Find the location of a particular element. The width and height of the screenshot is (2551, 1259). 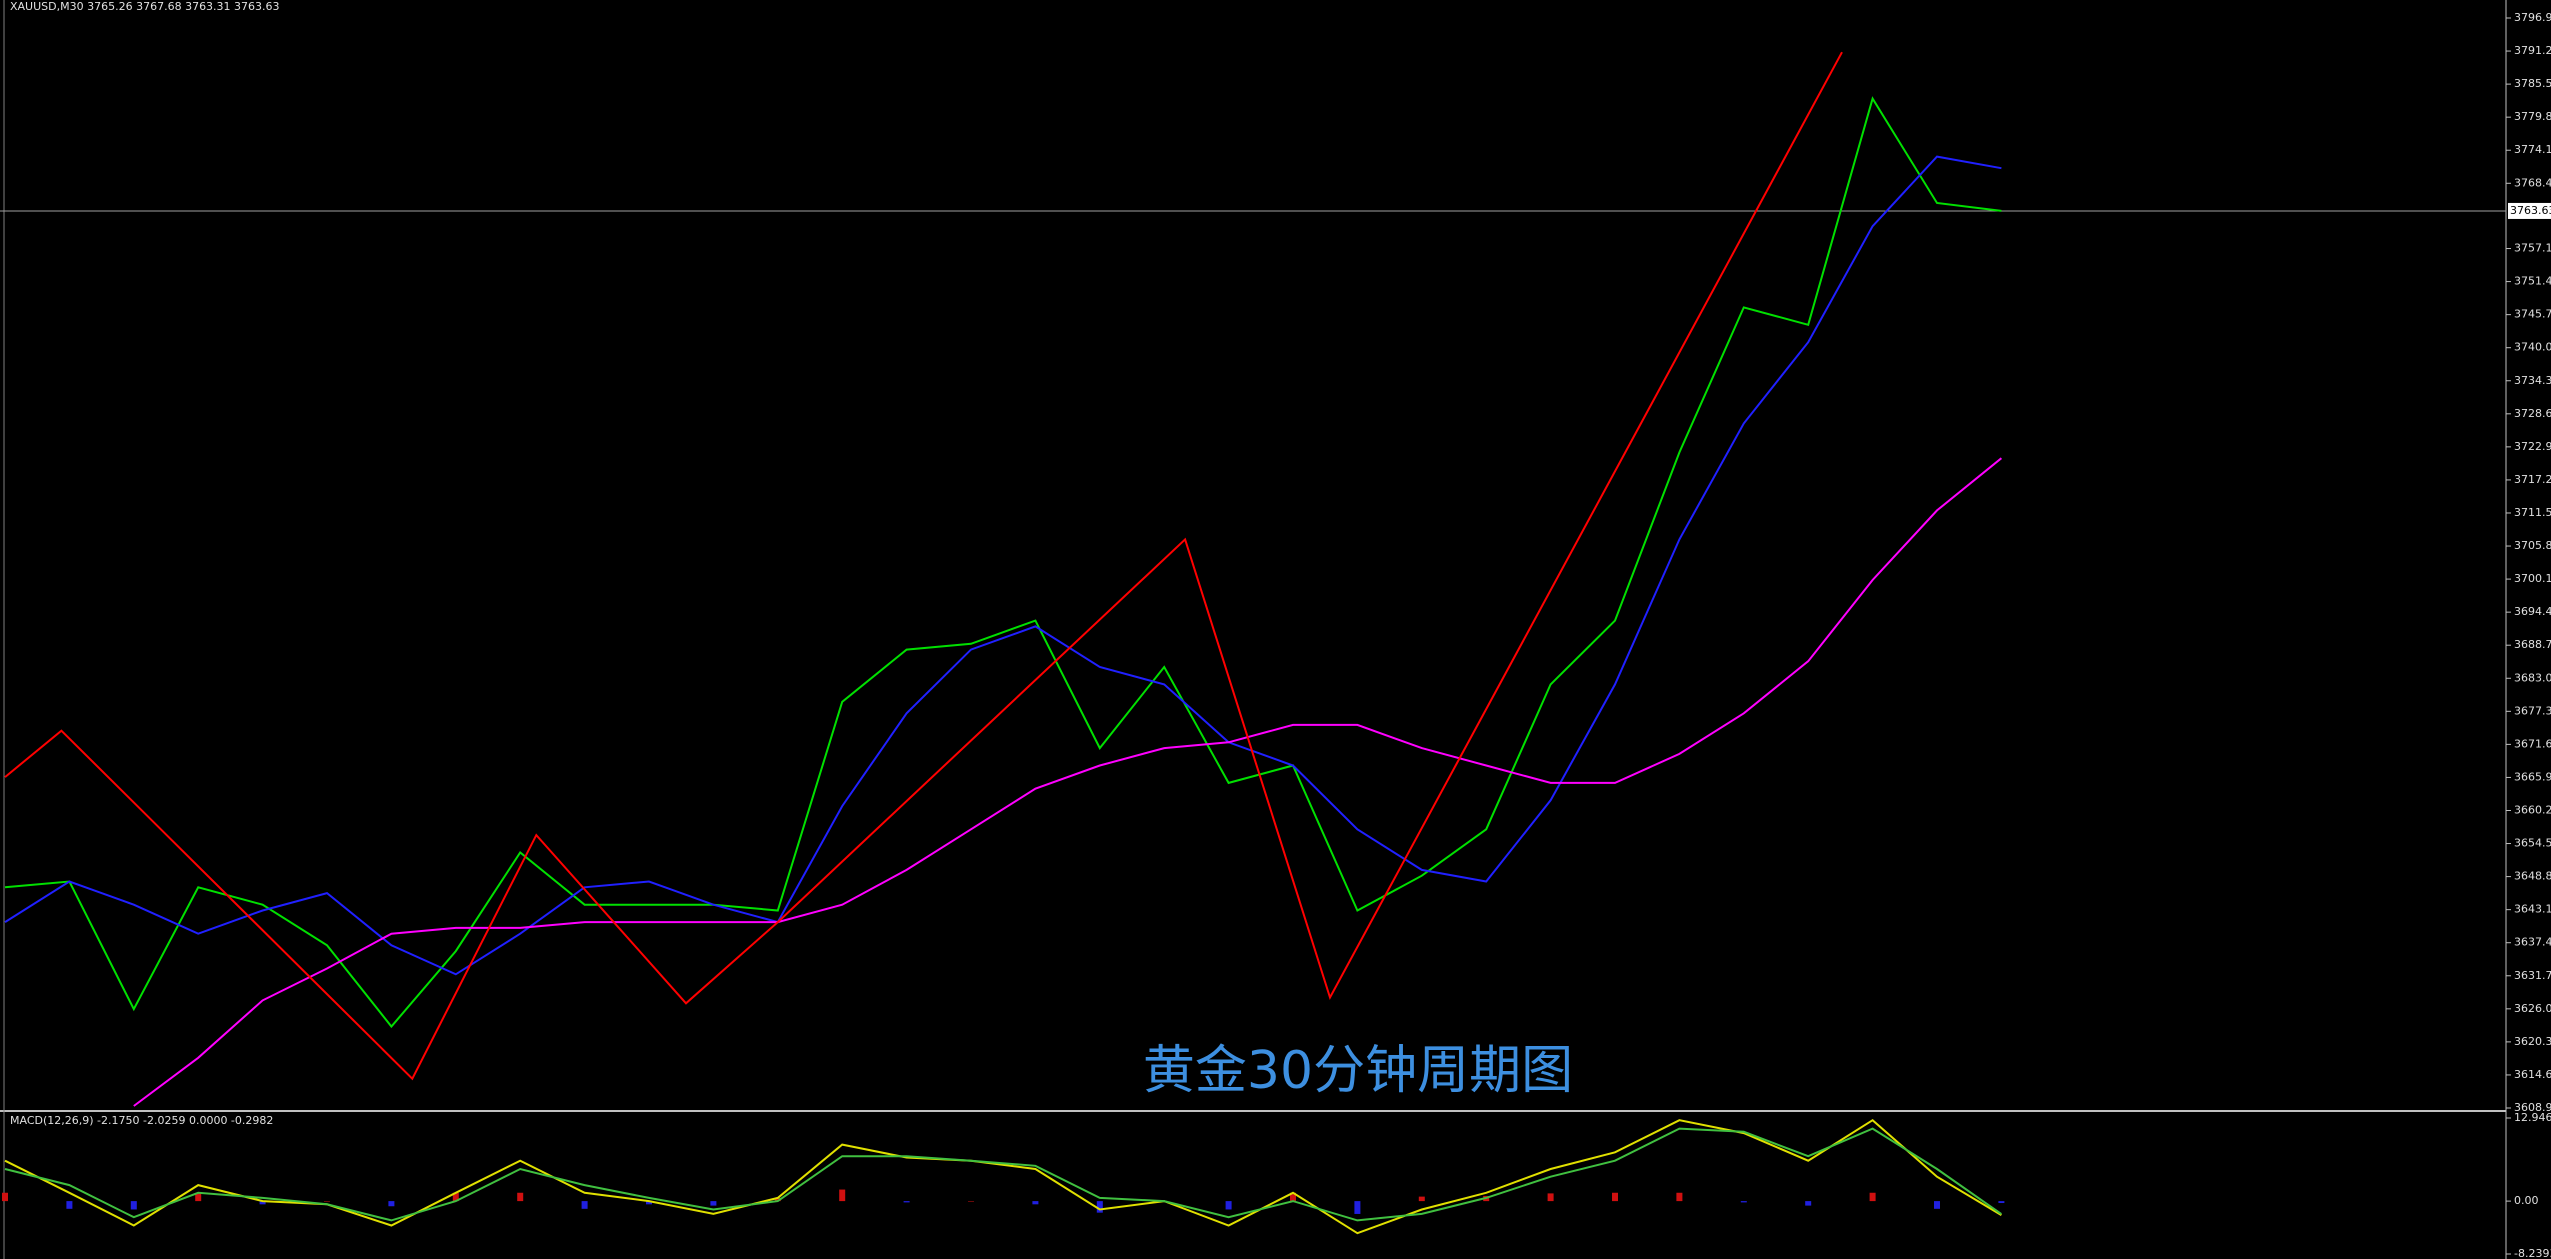

y-tick-label: 3796.90 is located at coordinates (2532, 17).